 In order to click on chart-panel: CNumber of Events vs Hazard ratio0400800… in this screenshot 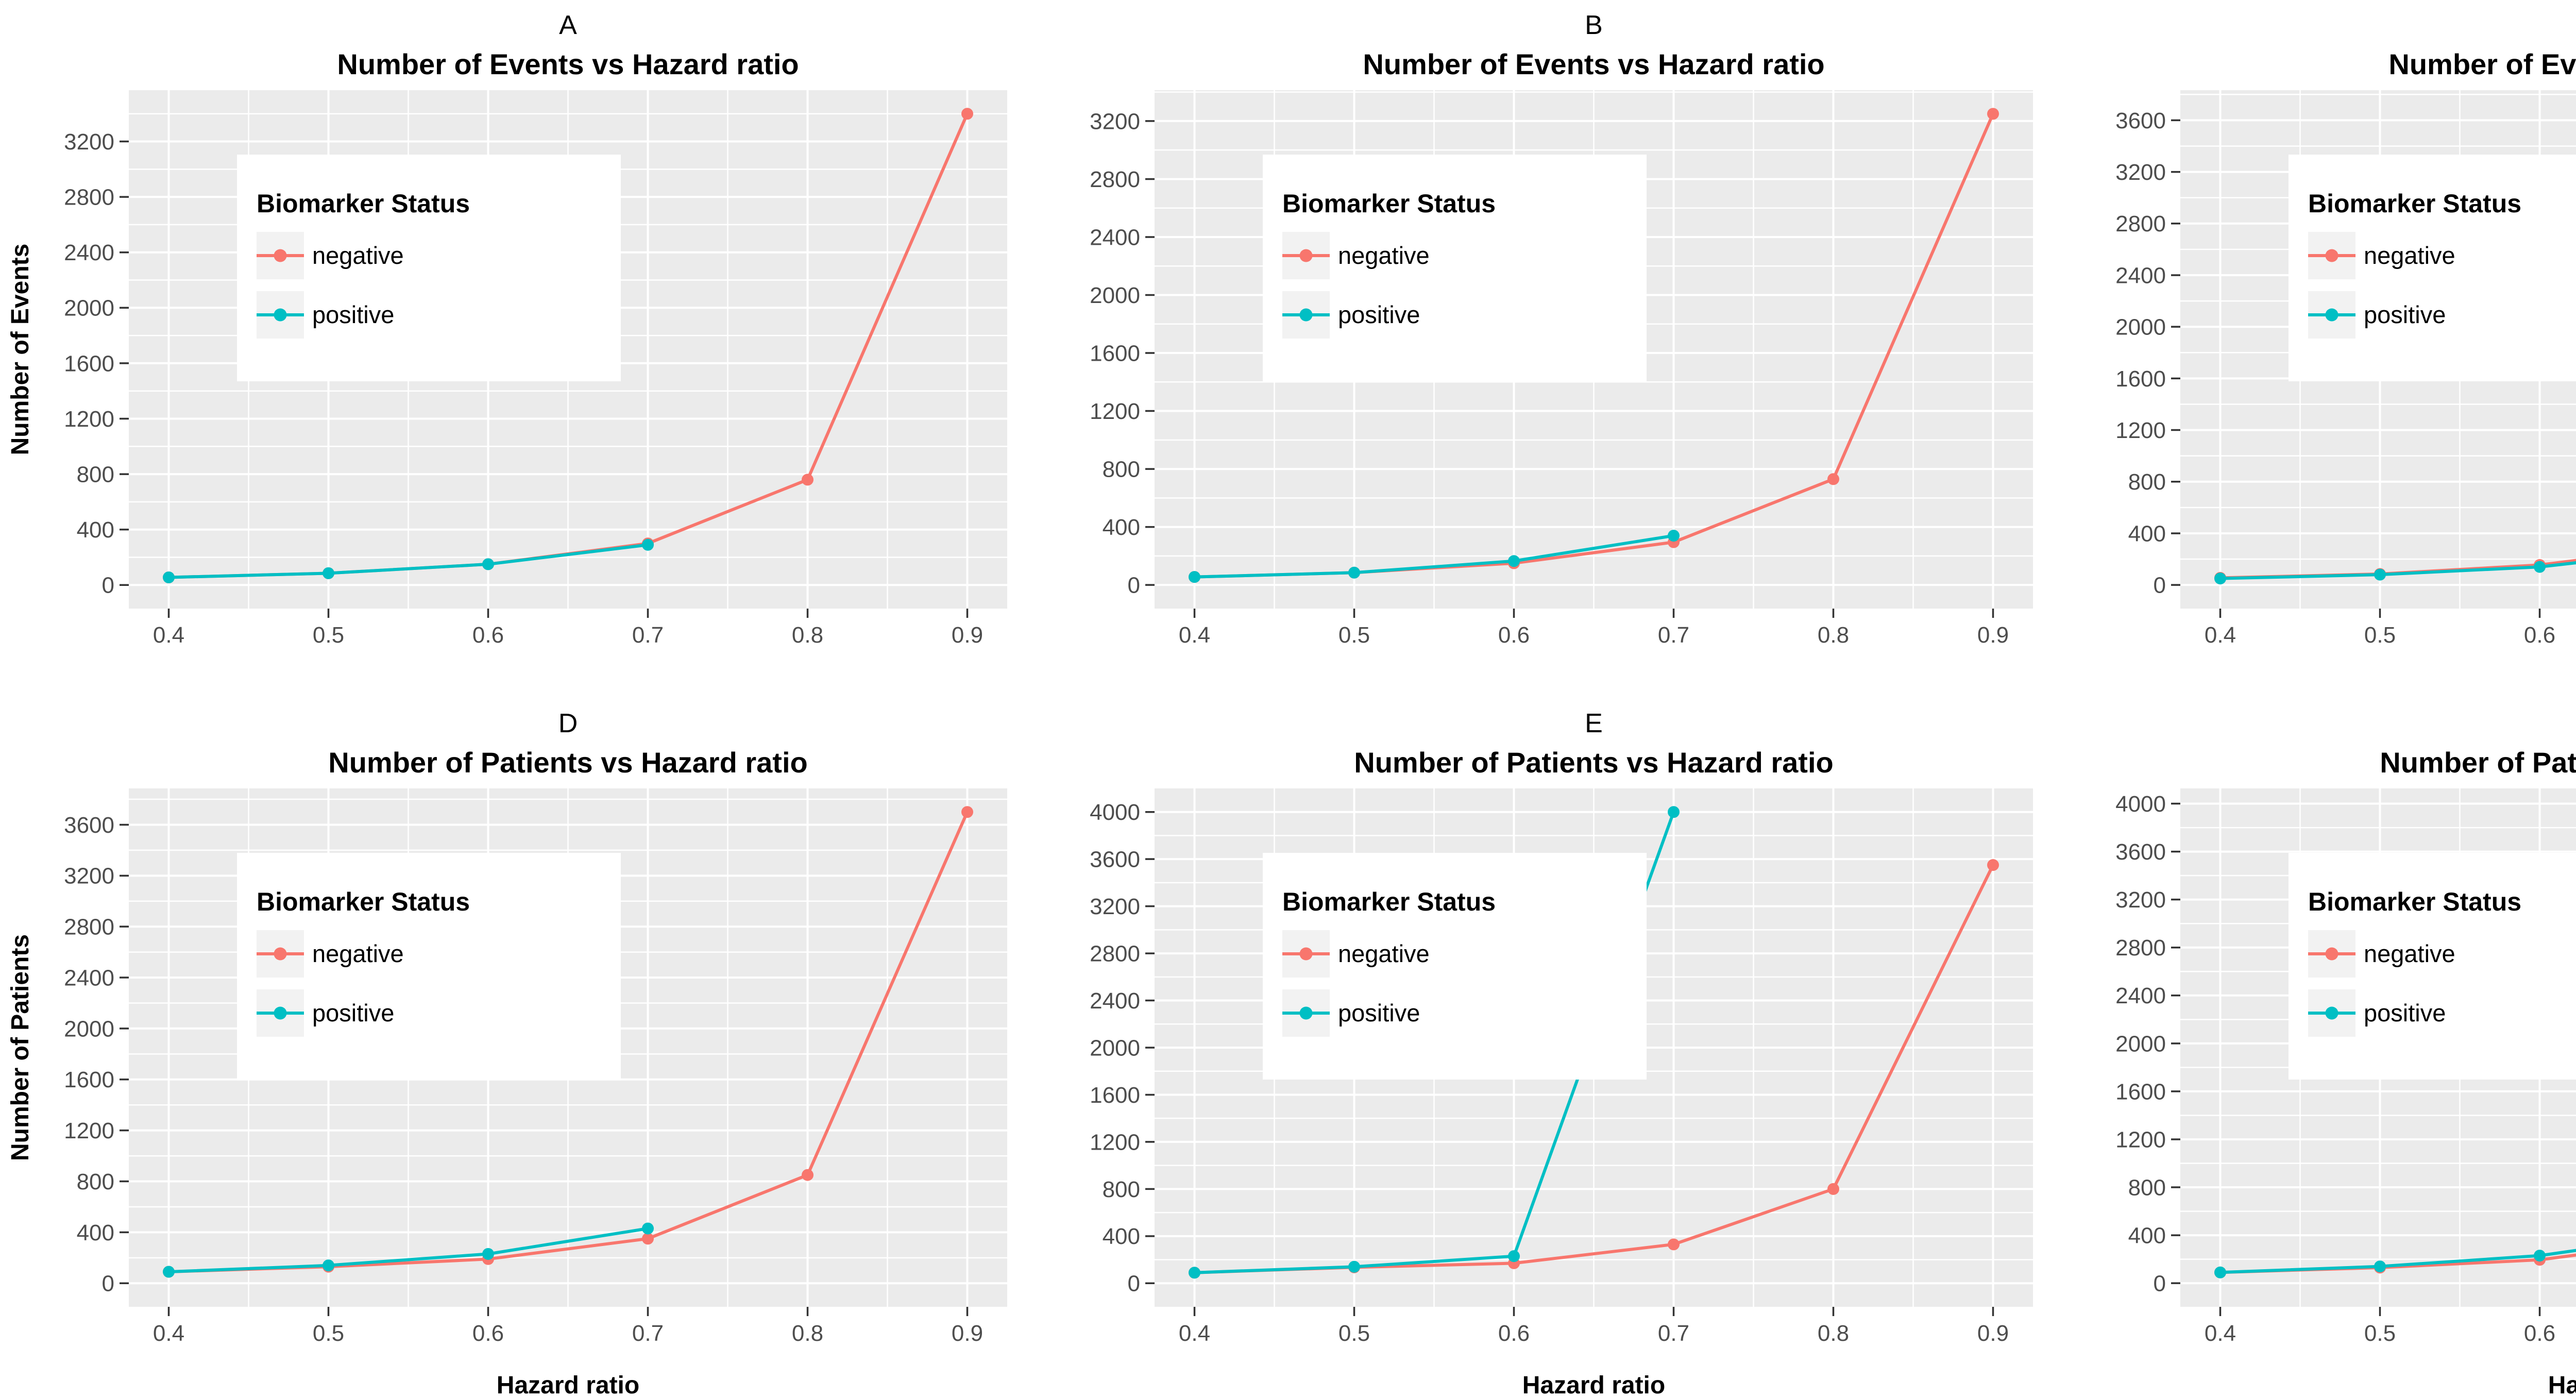, I will do `click(2314, 349)`.